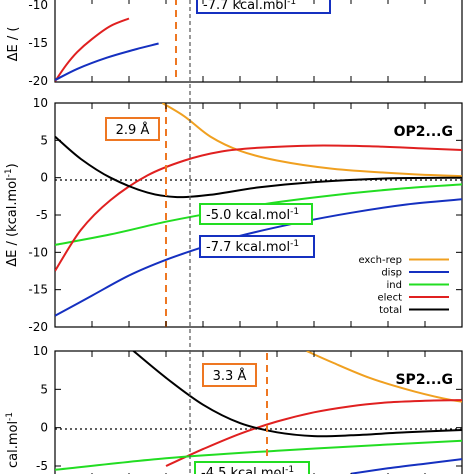 This screenshot has height=474, width=474. Describe the element at coordinates (258, 455) in the screenshot. I see `bottom-ind-series-line` at that location.